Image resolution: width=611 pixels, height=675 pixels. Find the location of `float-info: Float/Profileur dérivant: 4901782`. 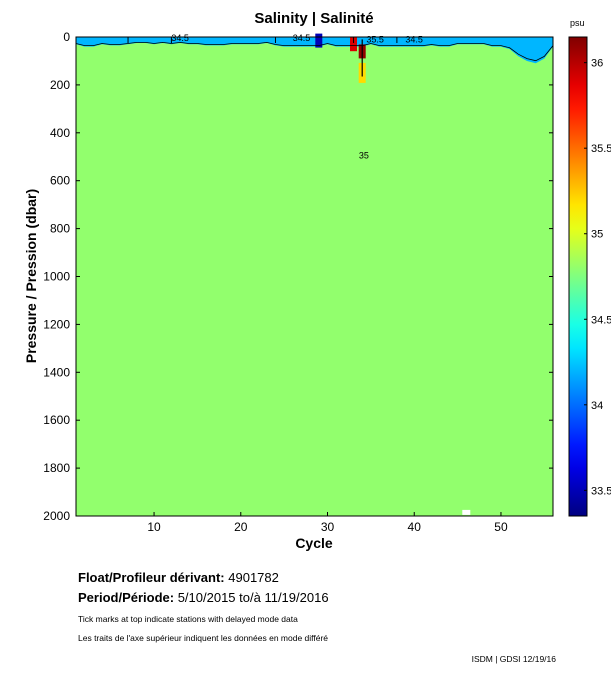

float-info: Float/Profileur dérivant: 4901782 is located at coordinates (178, 577).